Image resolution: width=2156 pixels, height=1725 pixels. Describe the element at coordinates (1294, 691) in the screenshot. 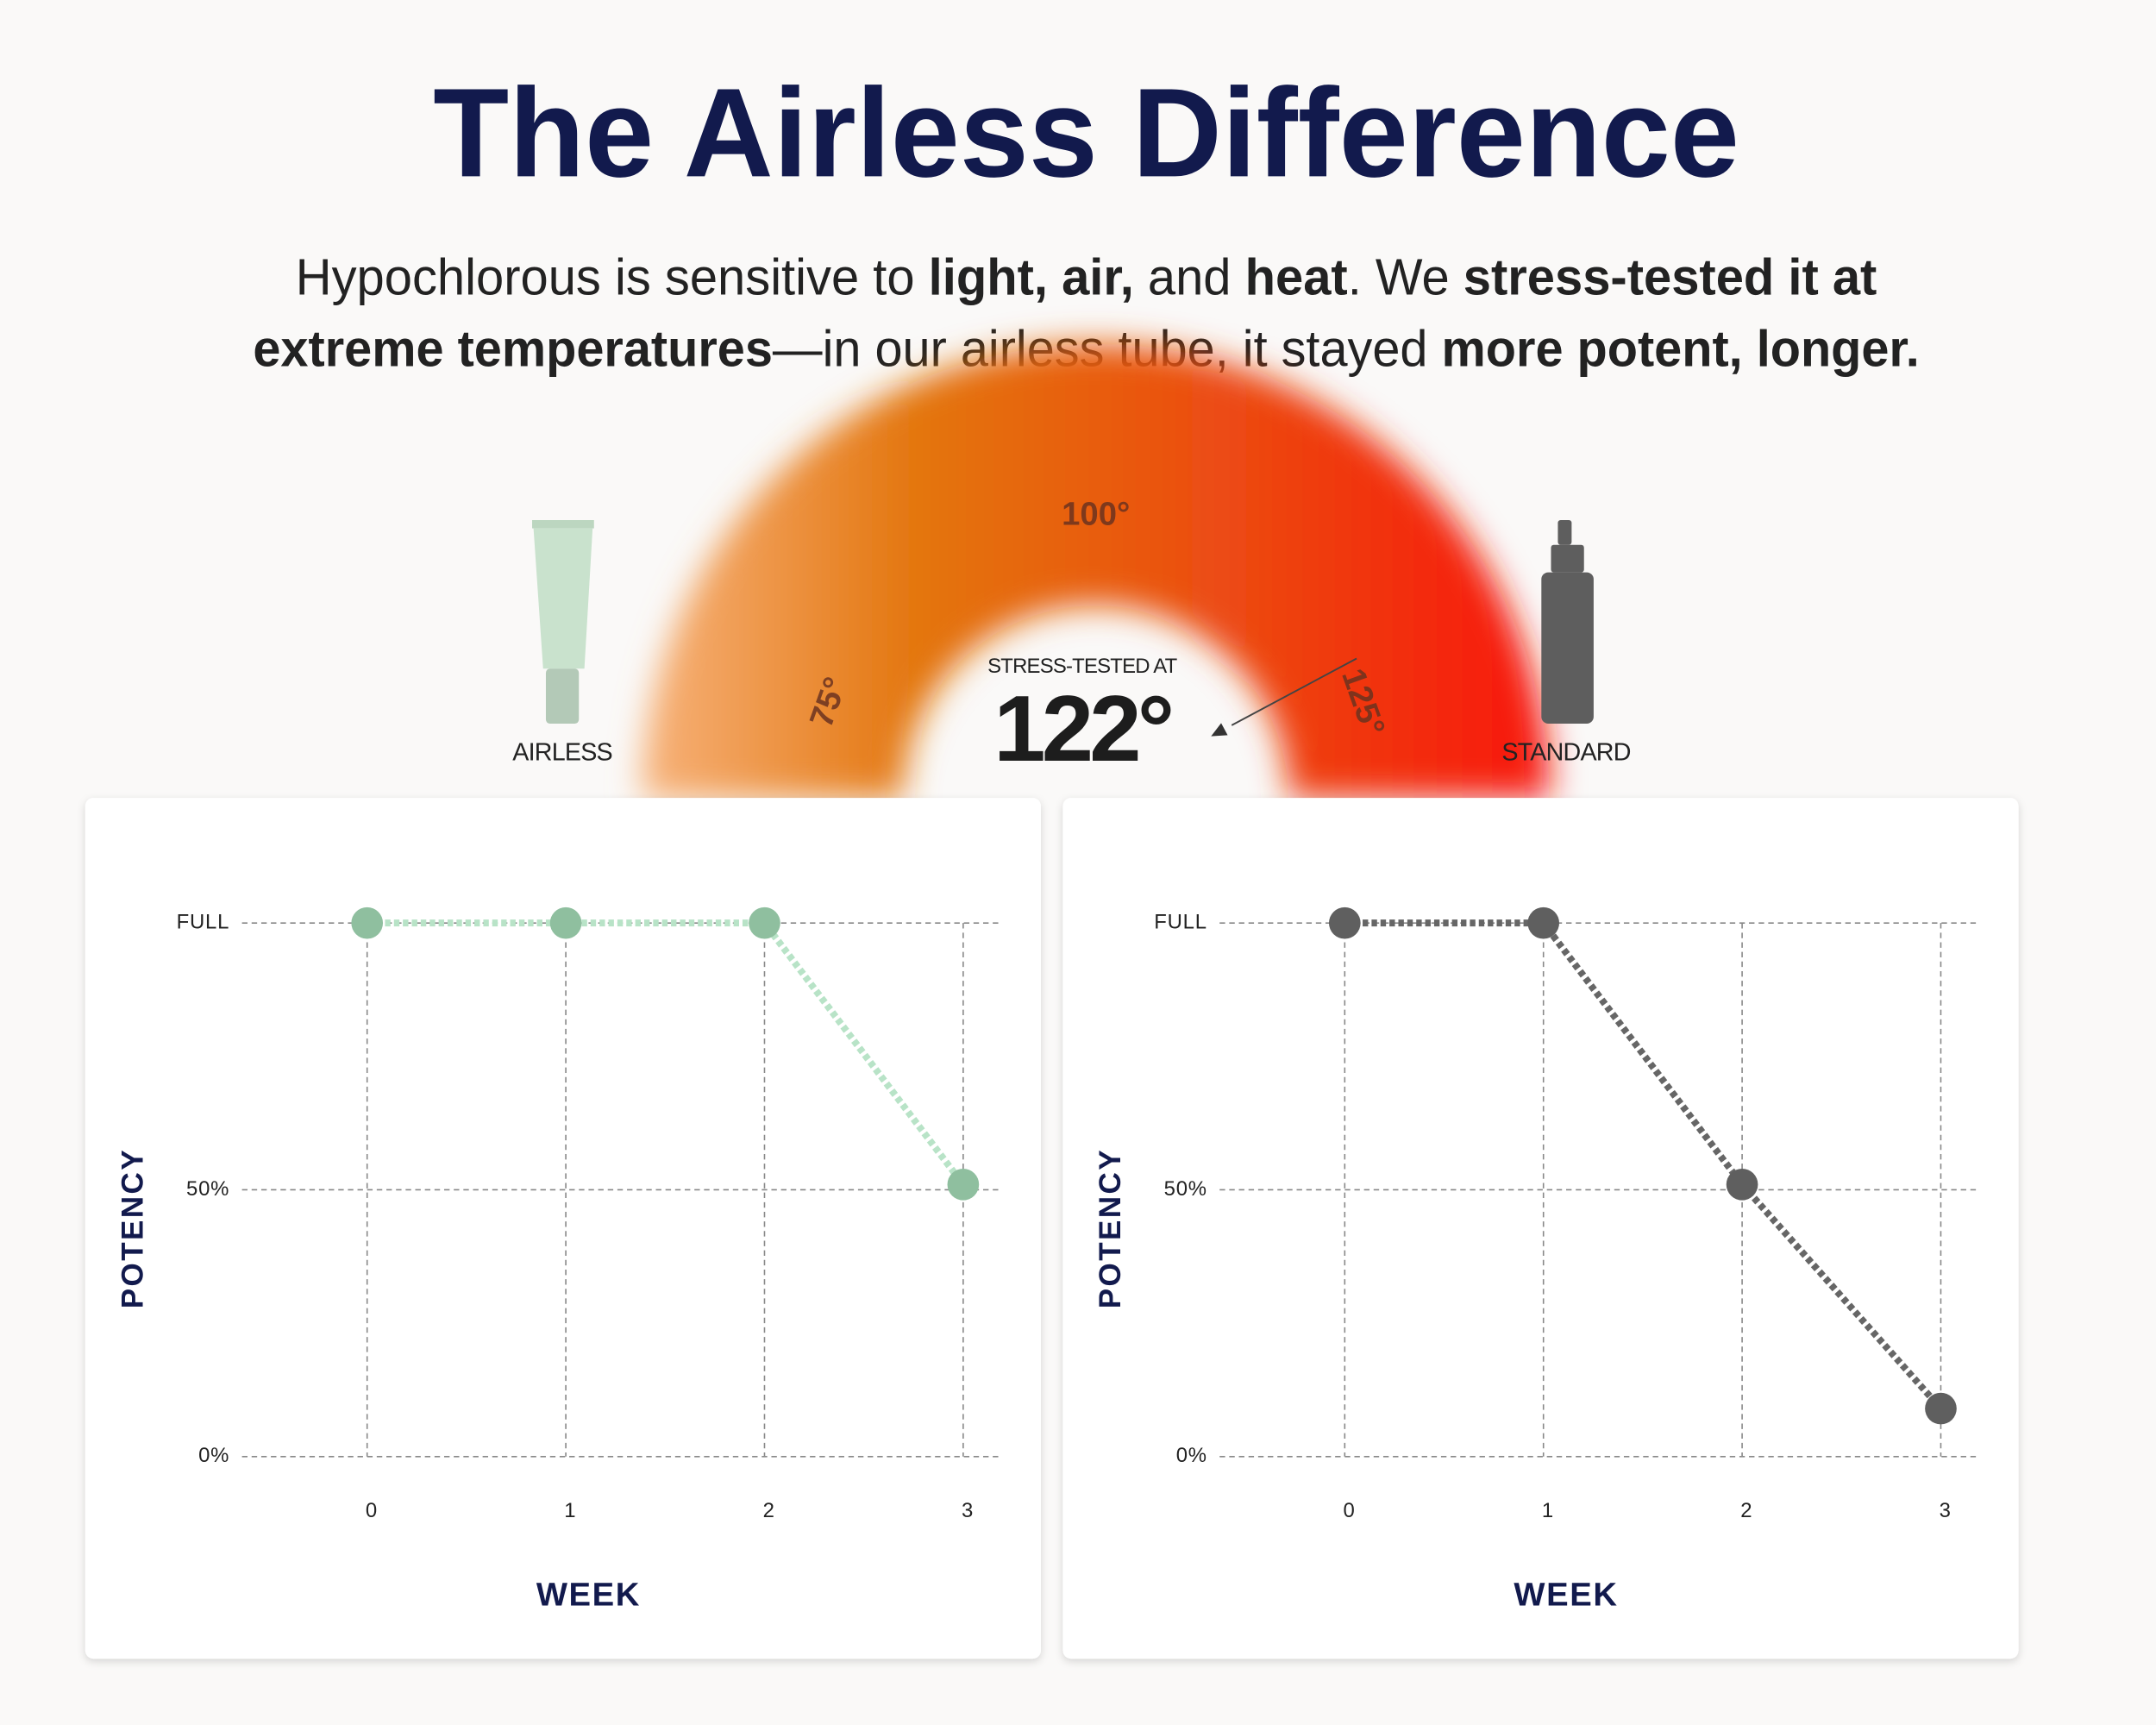

I see `gauge-needle` at that location.